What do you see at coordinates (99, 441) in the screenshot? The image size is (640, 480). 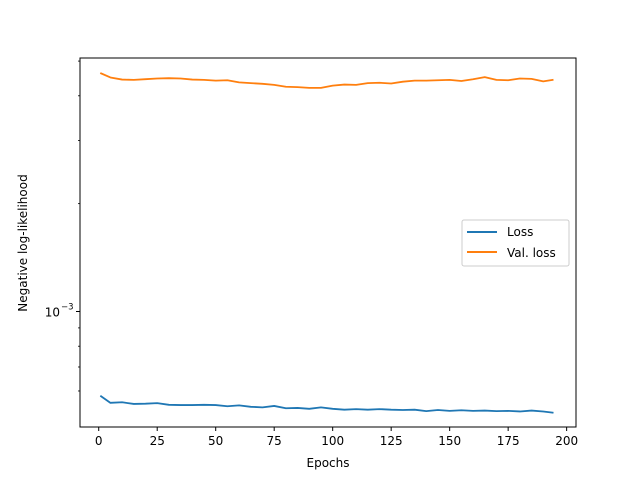 I see `x-tick-label-0: 0` at bounding box center [99, 441].